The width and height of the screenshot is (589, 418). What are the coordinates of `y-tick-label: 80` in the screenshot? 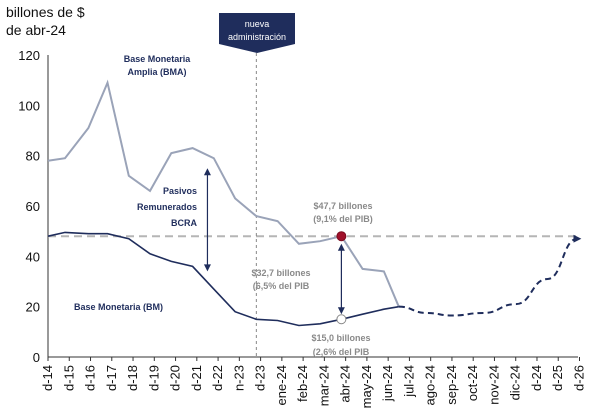 It's located at (33, 156).